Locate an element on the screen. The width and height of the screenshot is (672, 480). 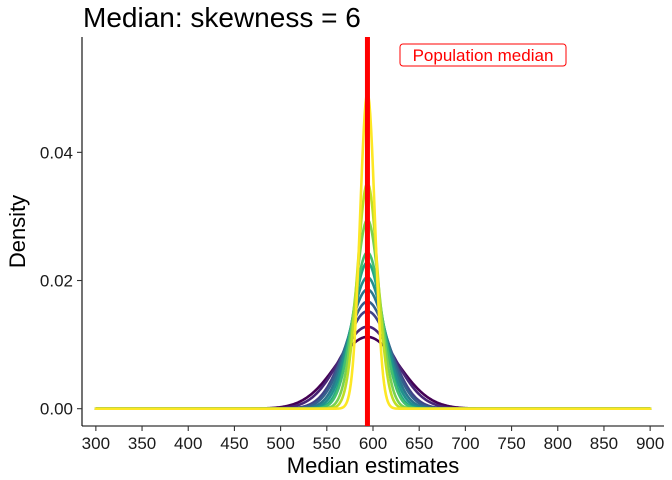
y-tick-label-1: 0.02 is located at coordinates (56, 281).